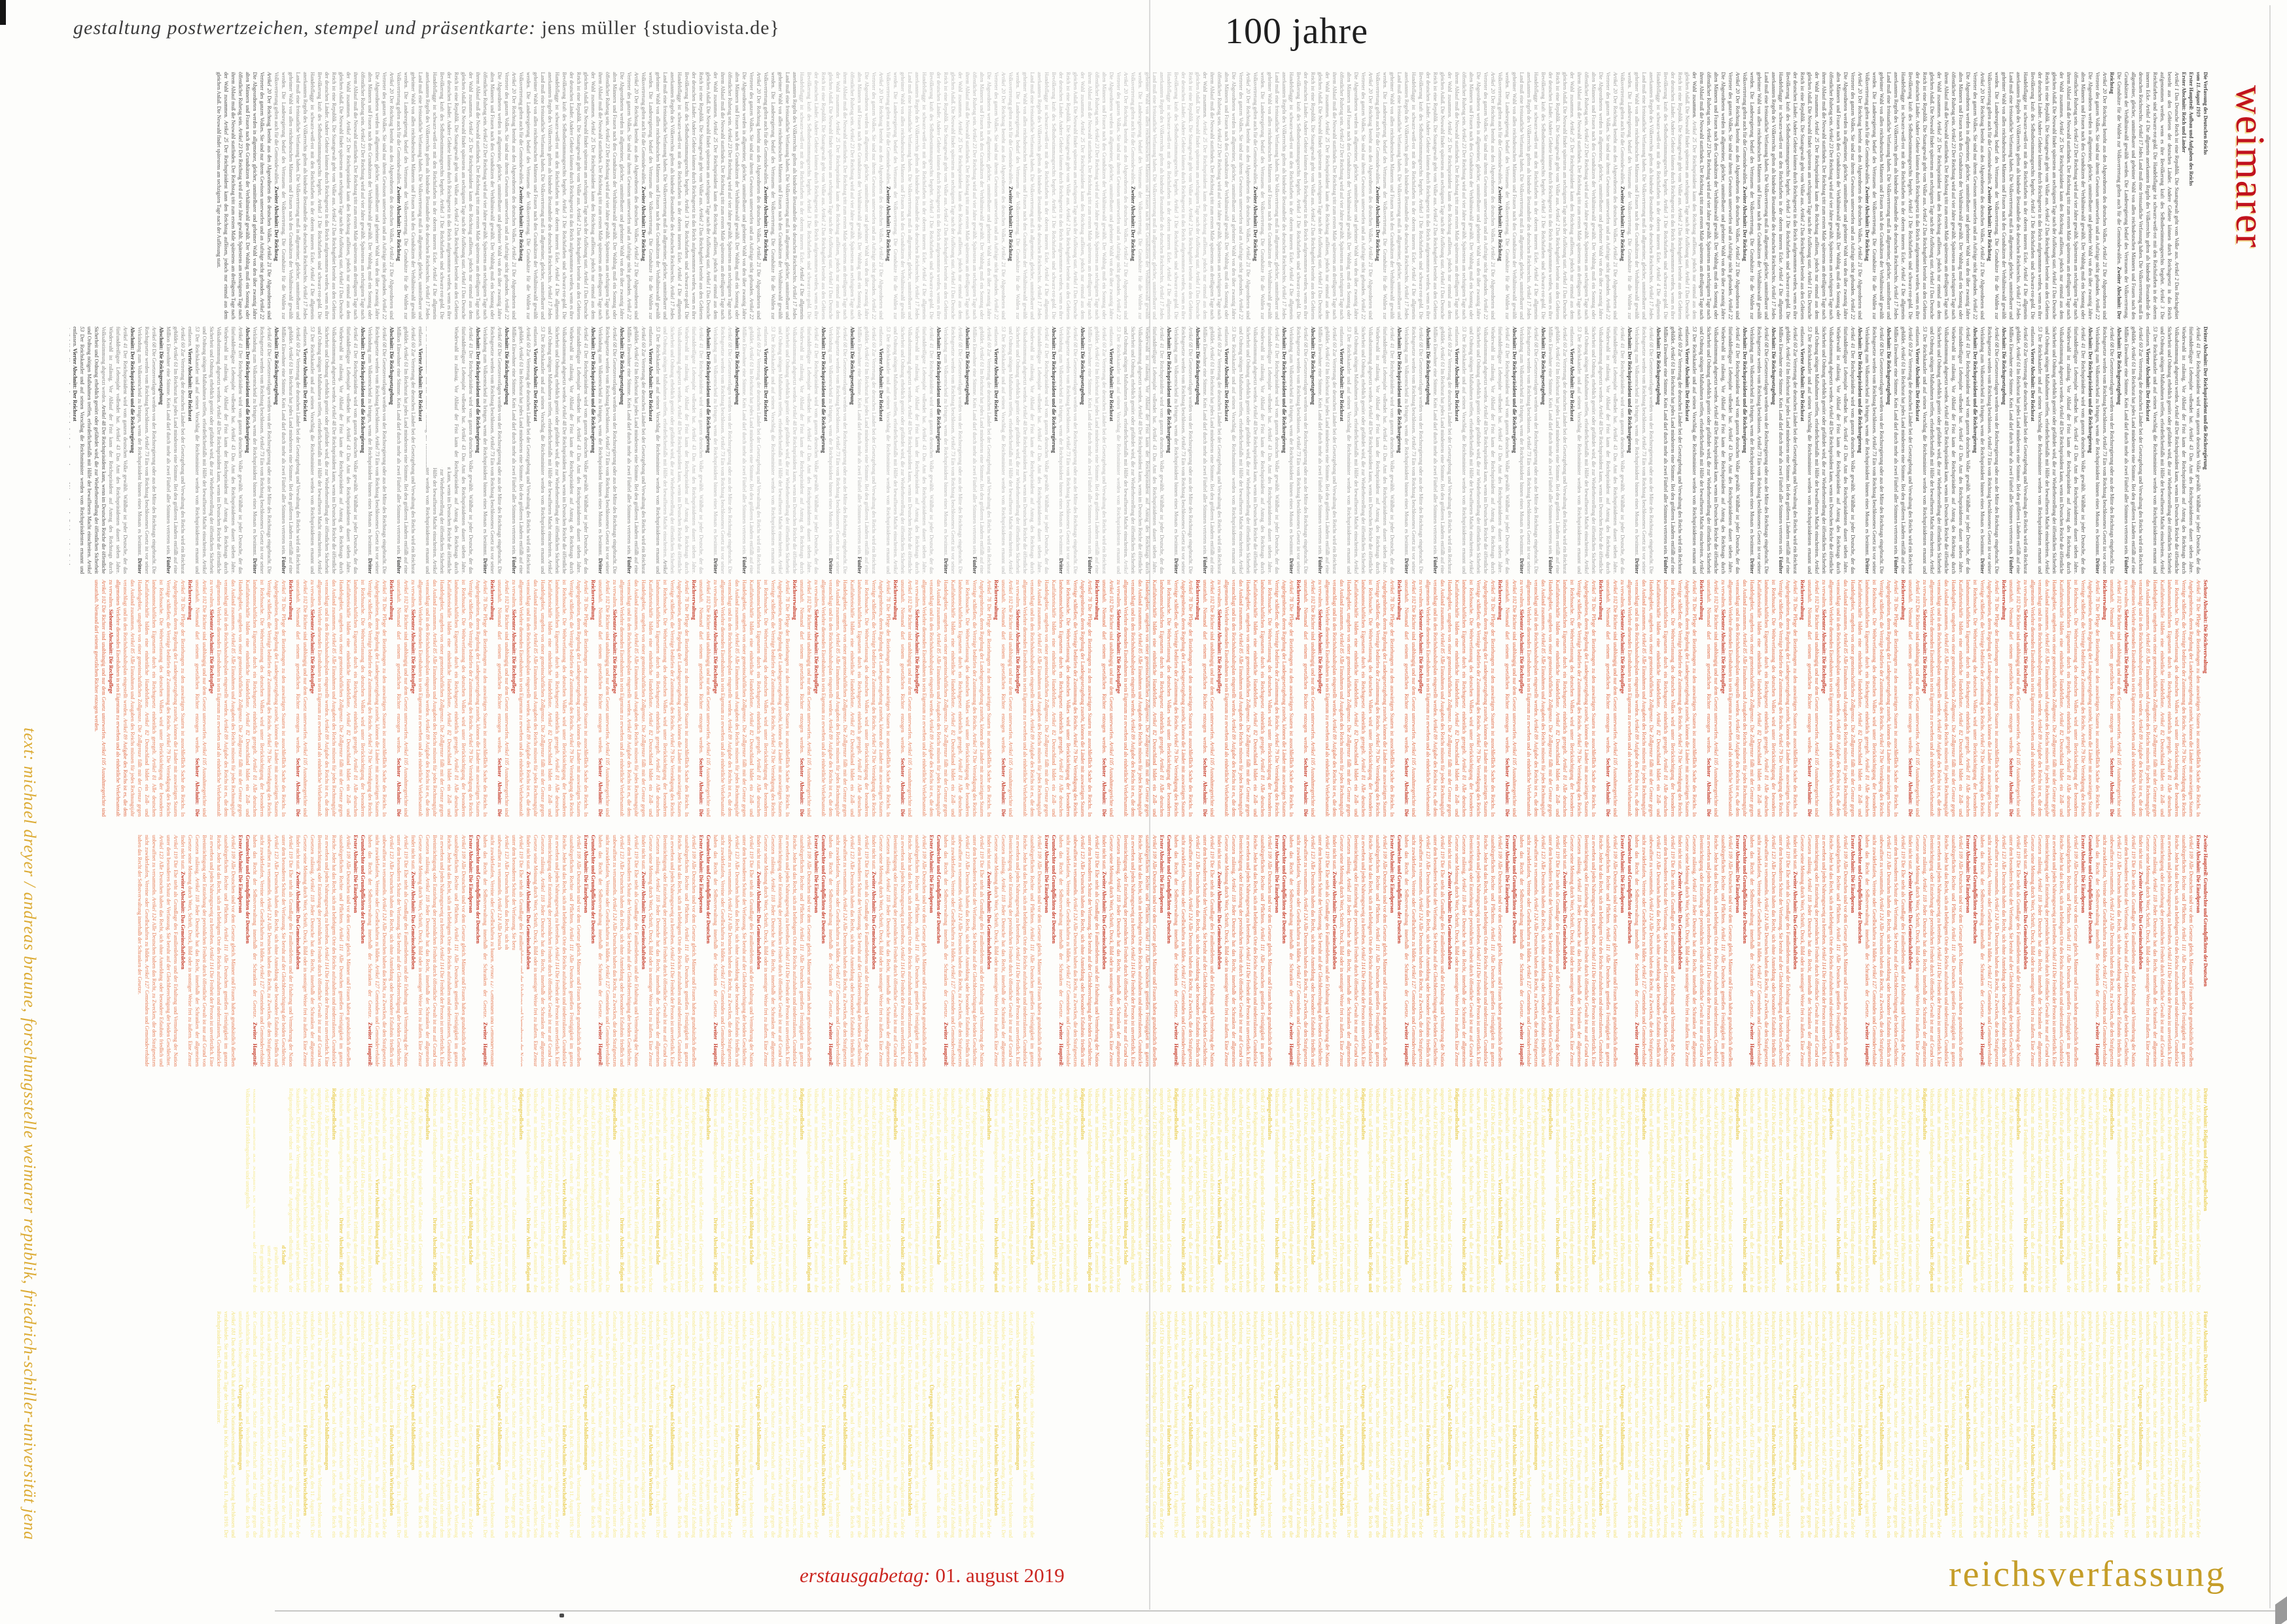 The height and width of the screenshot is (1624, 2287). What do you see at coordinates (1000, 1575) in the screenshot?
I see `first-issue-date-value: 01. august 2019` at bounding box center [1000, 1575].